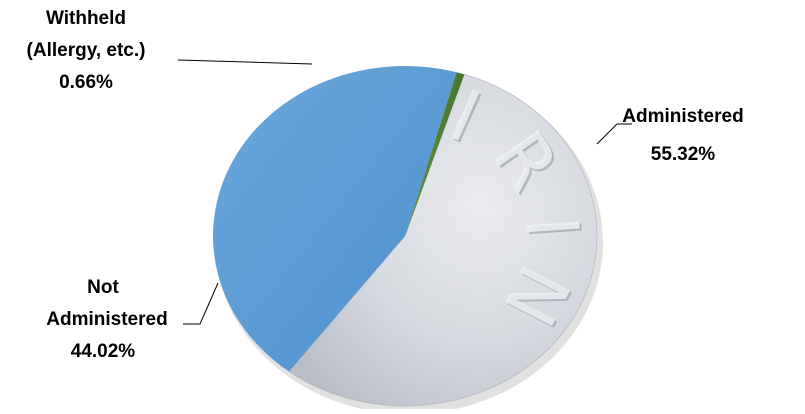 The height and width of the screenshot is (414, 805). I want to click on slice-label-not-administered: Not, so click(103, 287).